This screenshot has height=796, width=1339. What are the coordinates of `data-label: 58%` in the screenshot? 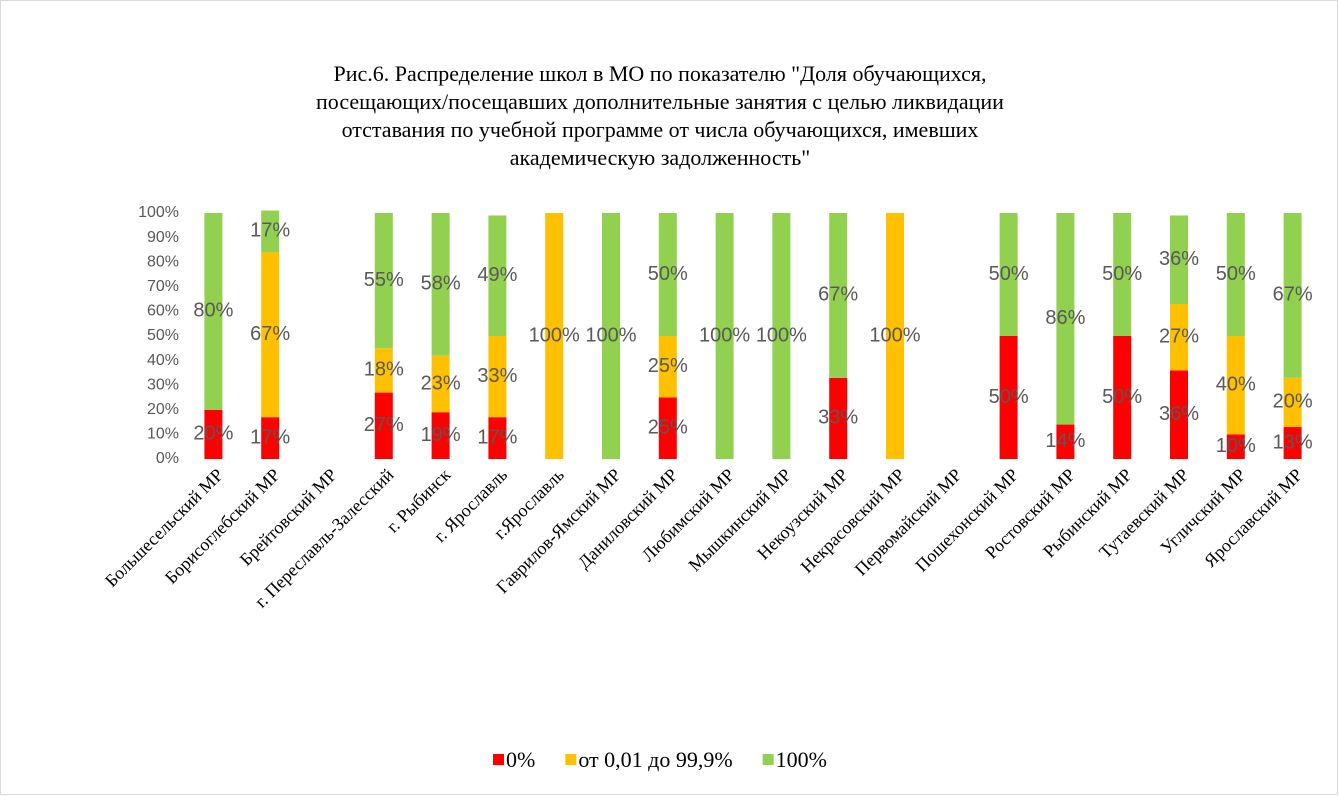 It's located at (441, 284).